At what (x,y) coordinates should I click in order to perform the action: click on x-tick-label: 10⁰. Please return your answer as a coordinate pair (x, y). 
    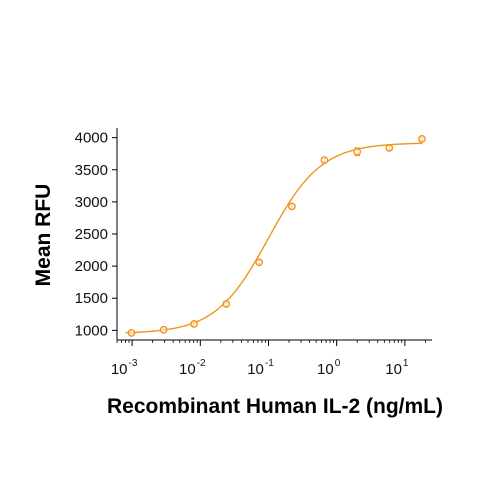
    Looking at the image, I should click on (329, 368).